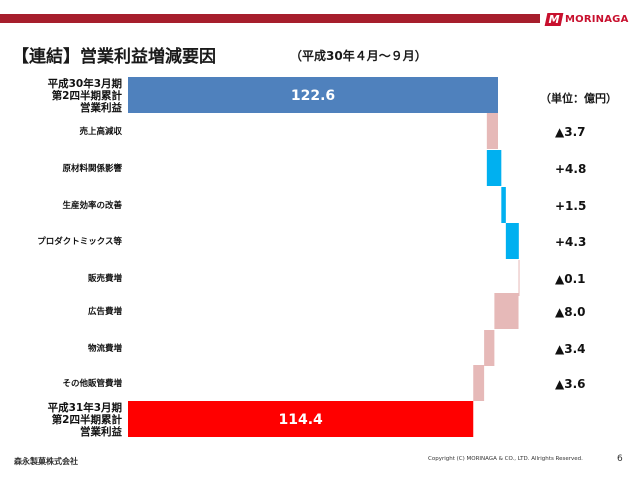  I want to click on delta-value-label-1: ▲3.7, so click(570, 132).